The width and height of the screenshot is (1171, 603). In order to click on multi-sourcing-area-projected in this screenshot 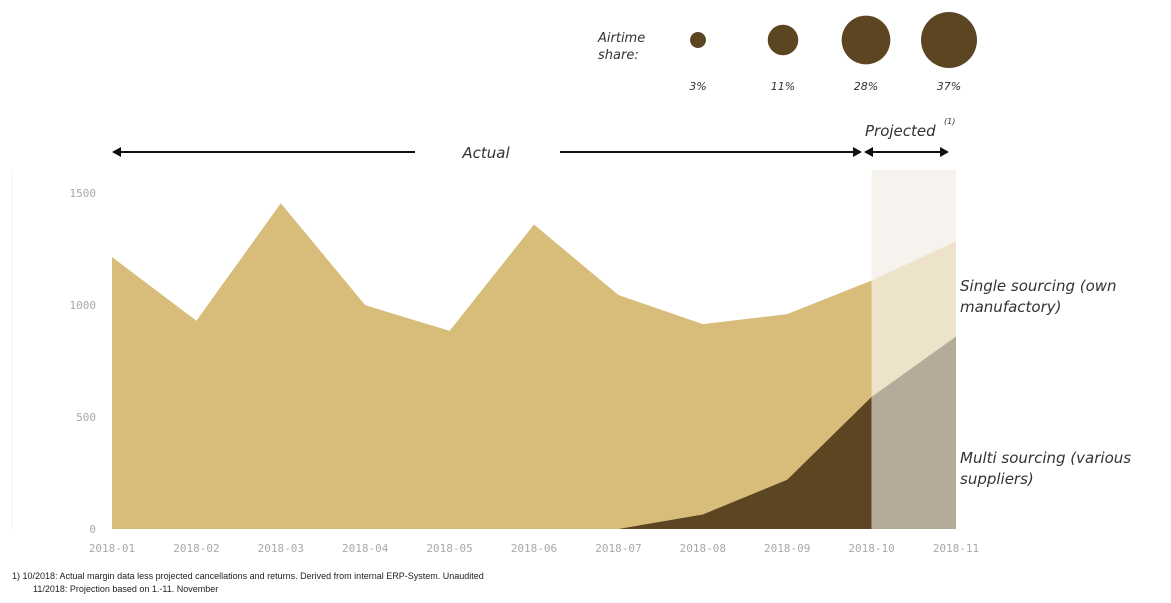, I will do `click(913, 432)`.